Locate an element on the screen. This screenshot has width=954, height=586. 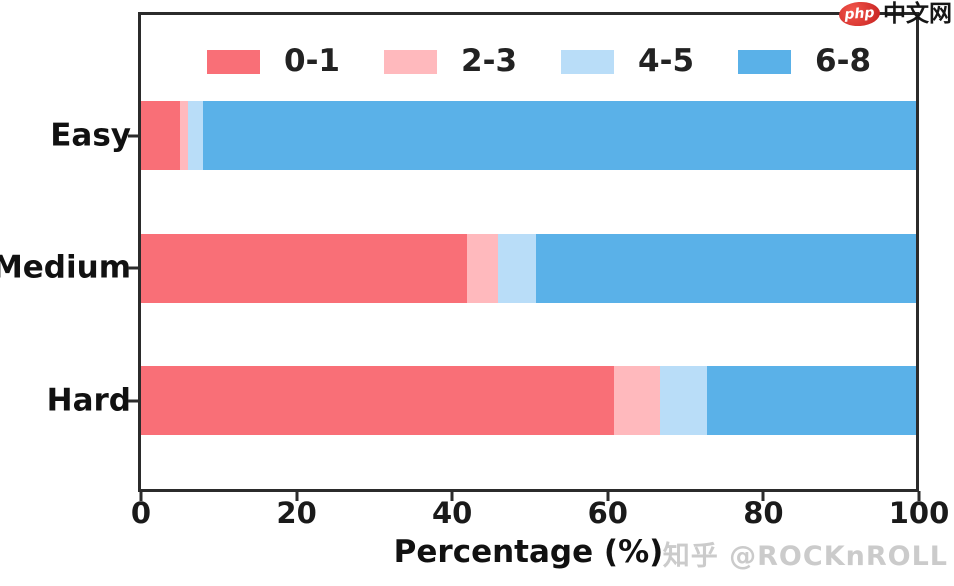
category-label: Hard is located at coordinates (88, 400).